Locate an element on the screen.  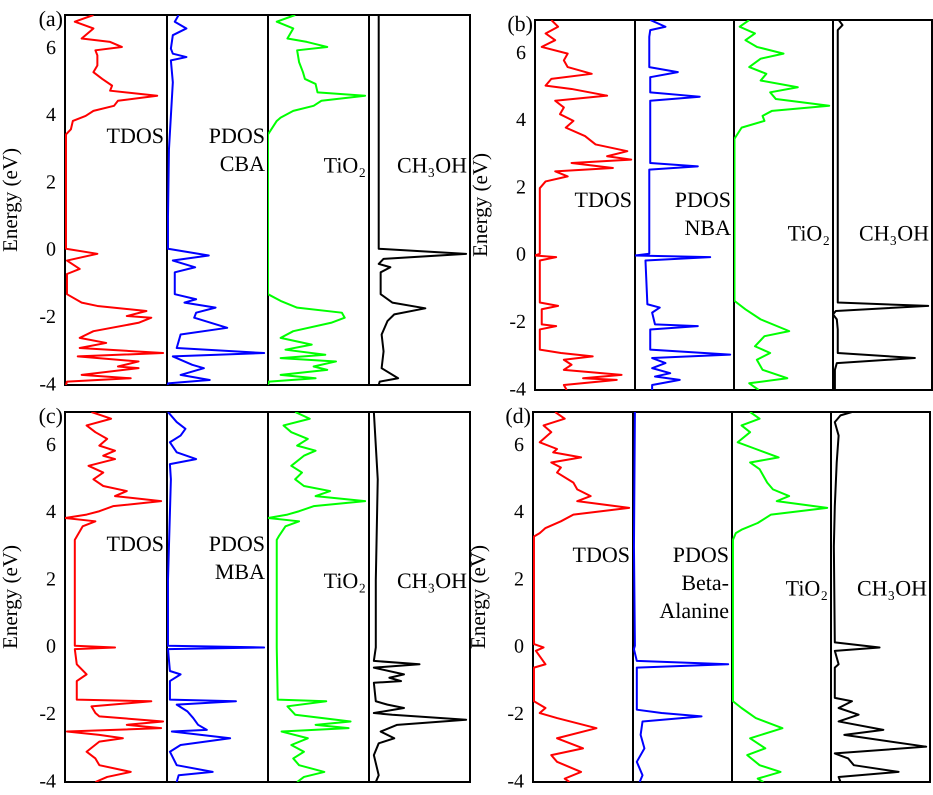
annotation: CBA is located at coordinates (243, 163).